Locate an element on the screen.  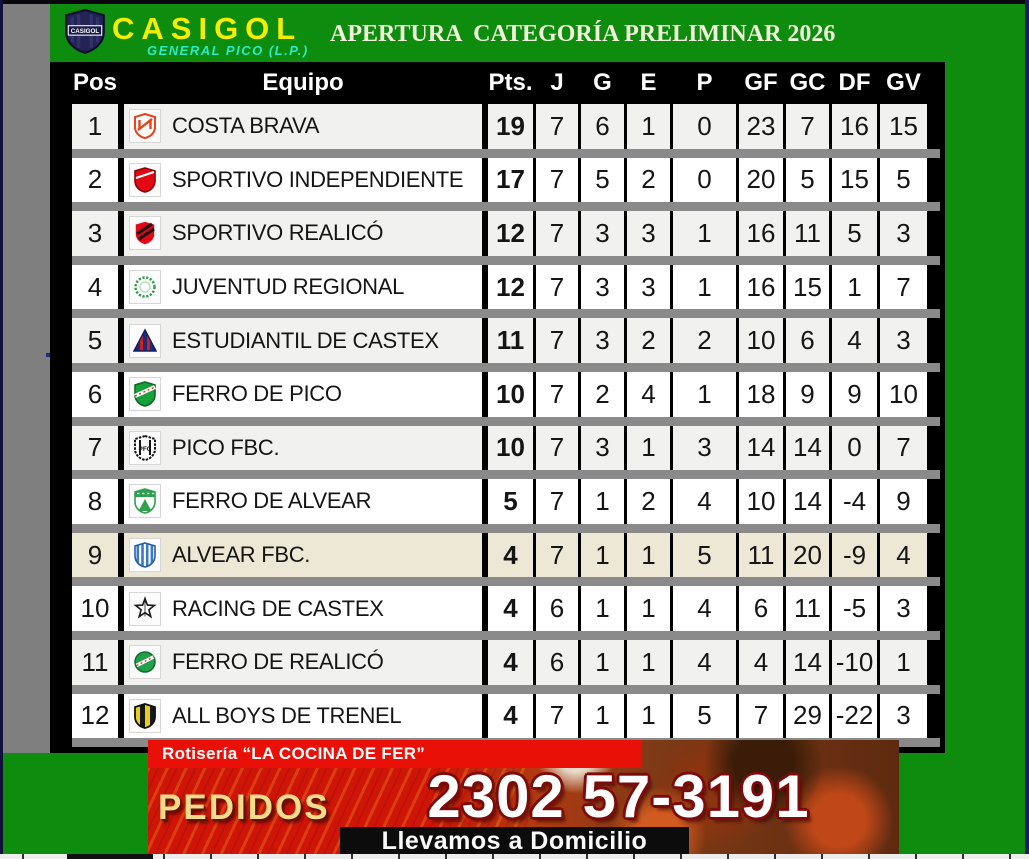
team-name: COSTA BRAVA is located at coordinates (246, 126).